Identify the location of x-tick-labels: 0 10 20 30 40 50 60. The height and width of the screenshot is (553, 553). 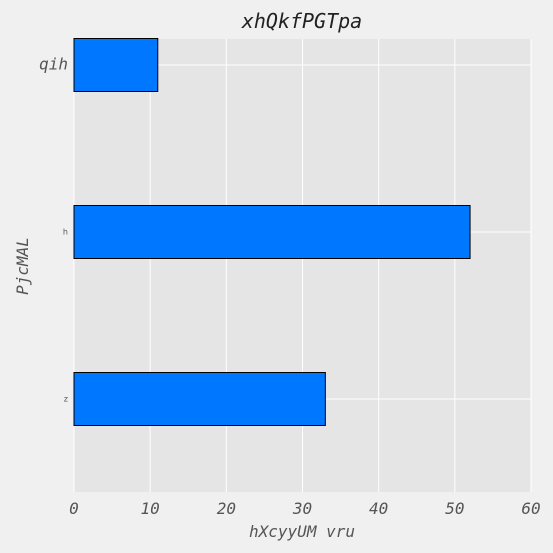
(304, 508).